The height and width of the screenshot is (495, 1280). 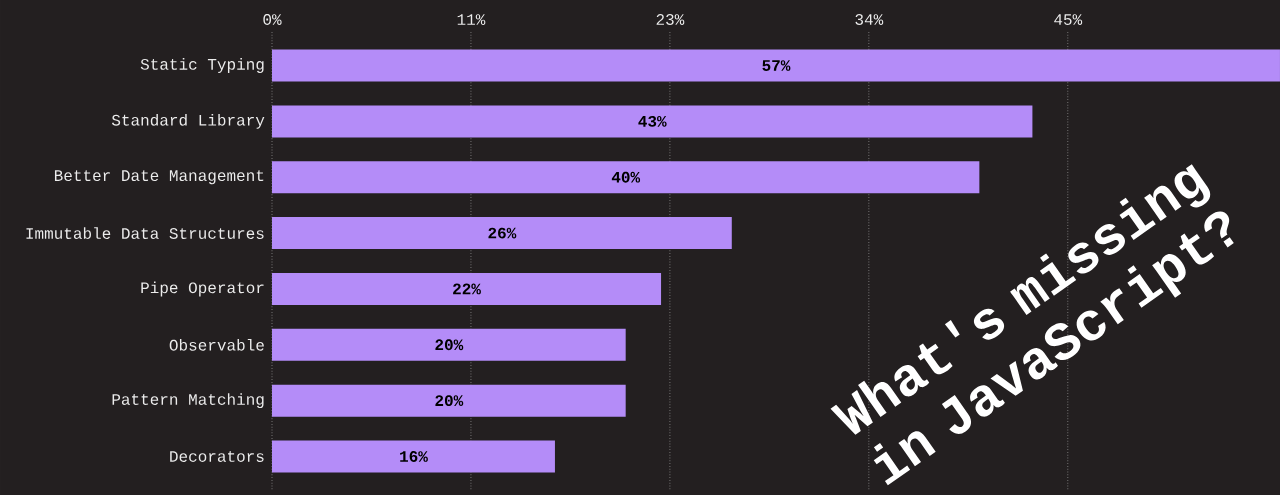 What do you see at coordinates (159, 177) in the screenshot?
I see `y-tick-label: Better Date Management` at bounding box center [159, 177].